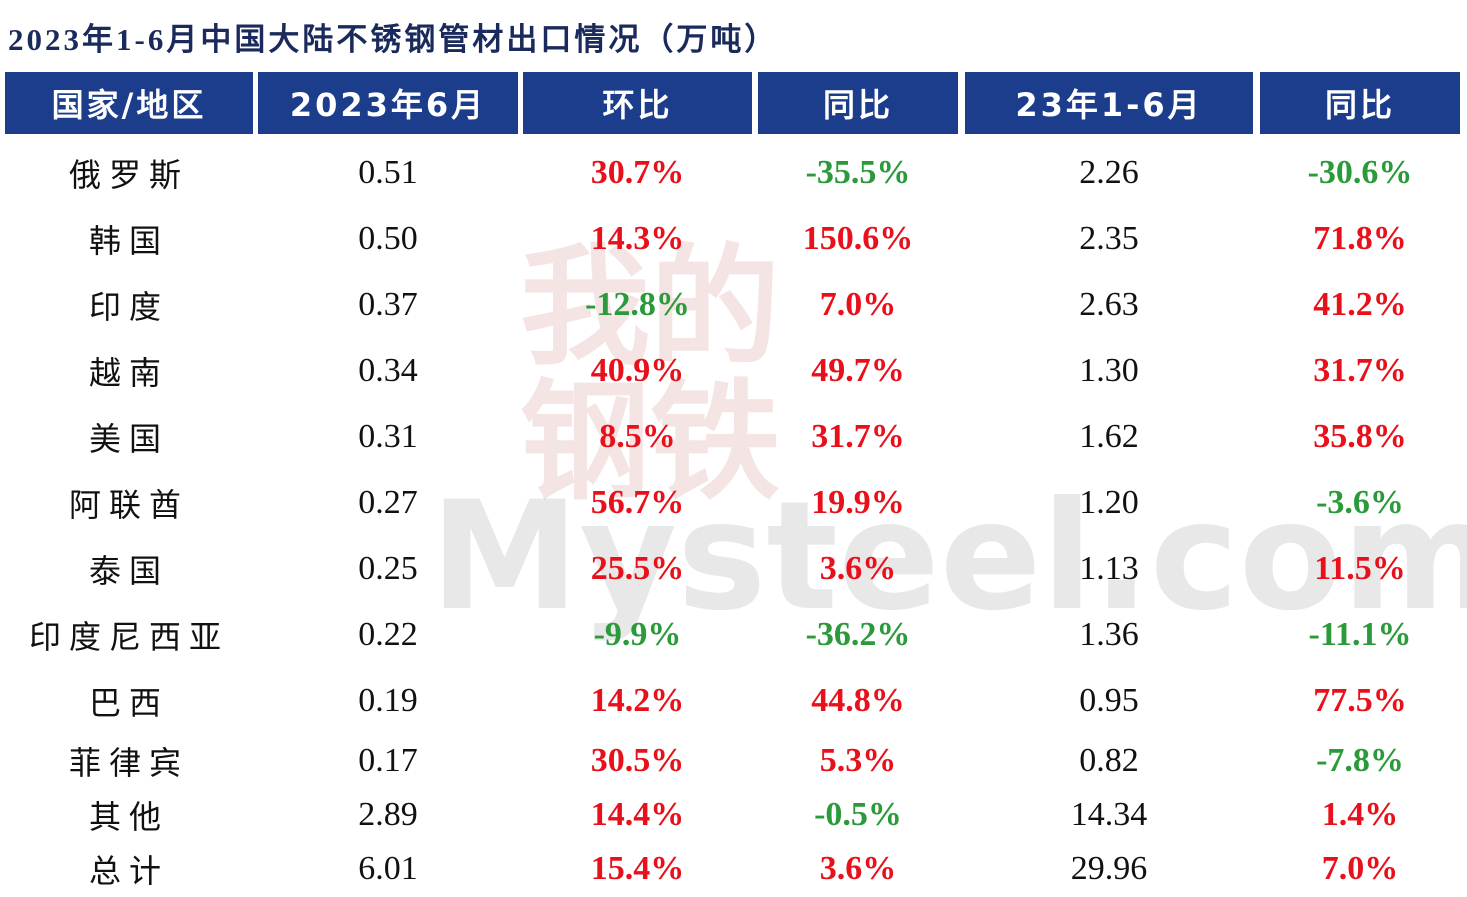  I want to click on table-cell: 14.2%, so click(637, 700).